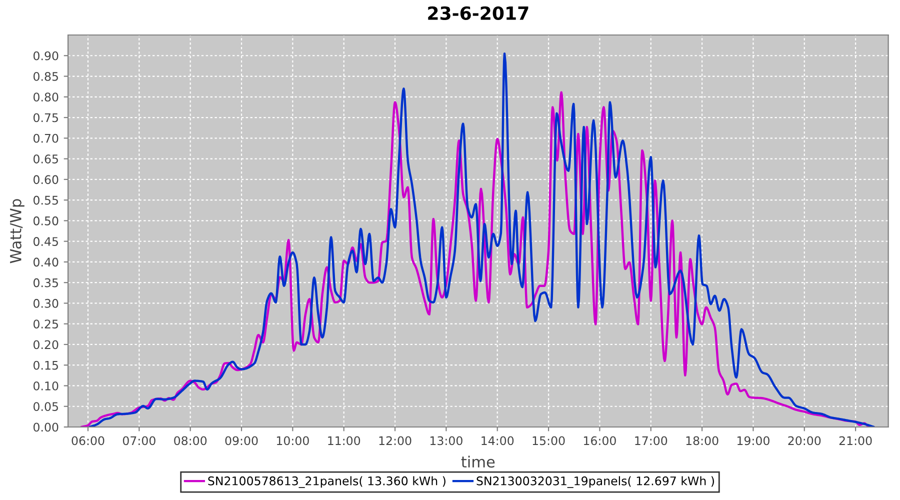  Describe the element at coordinates (46, 407) in the screenshot. I see `y-tick-label: 0.05` at that location.